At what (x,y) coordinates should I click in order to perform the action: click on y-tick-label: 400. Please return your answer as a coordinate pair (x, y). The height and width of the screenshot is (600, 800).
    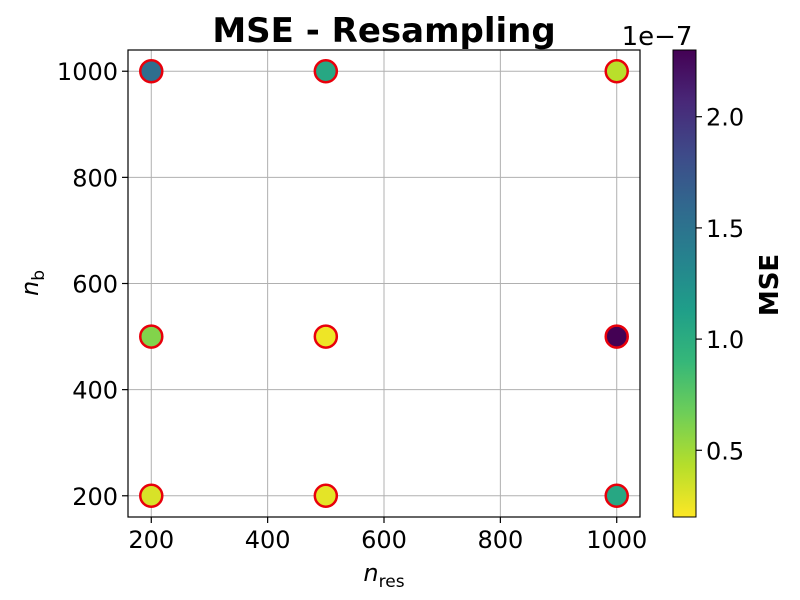
    Looking at the image, I should click on (95, 391).